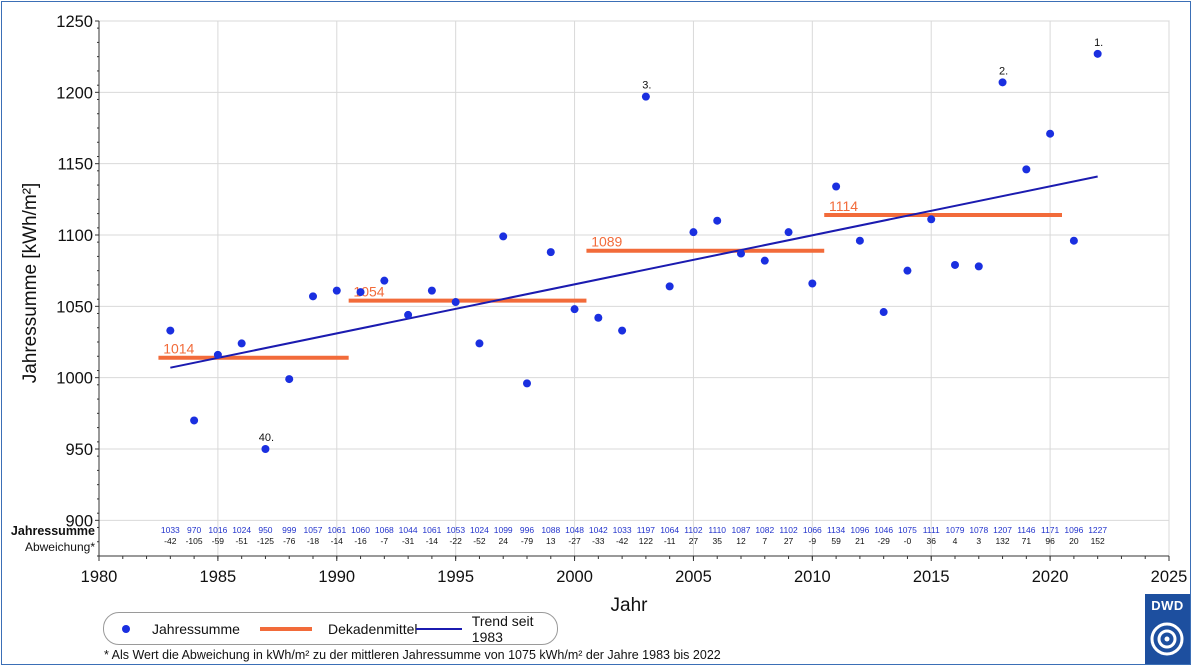 The image size is (1194, 668). Describe the element at coordinates (75, 165) in the screenshot. I see `y-tick-label: 1150` at that location.